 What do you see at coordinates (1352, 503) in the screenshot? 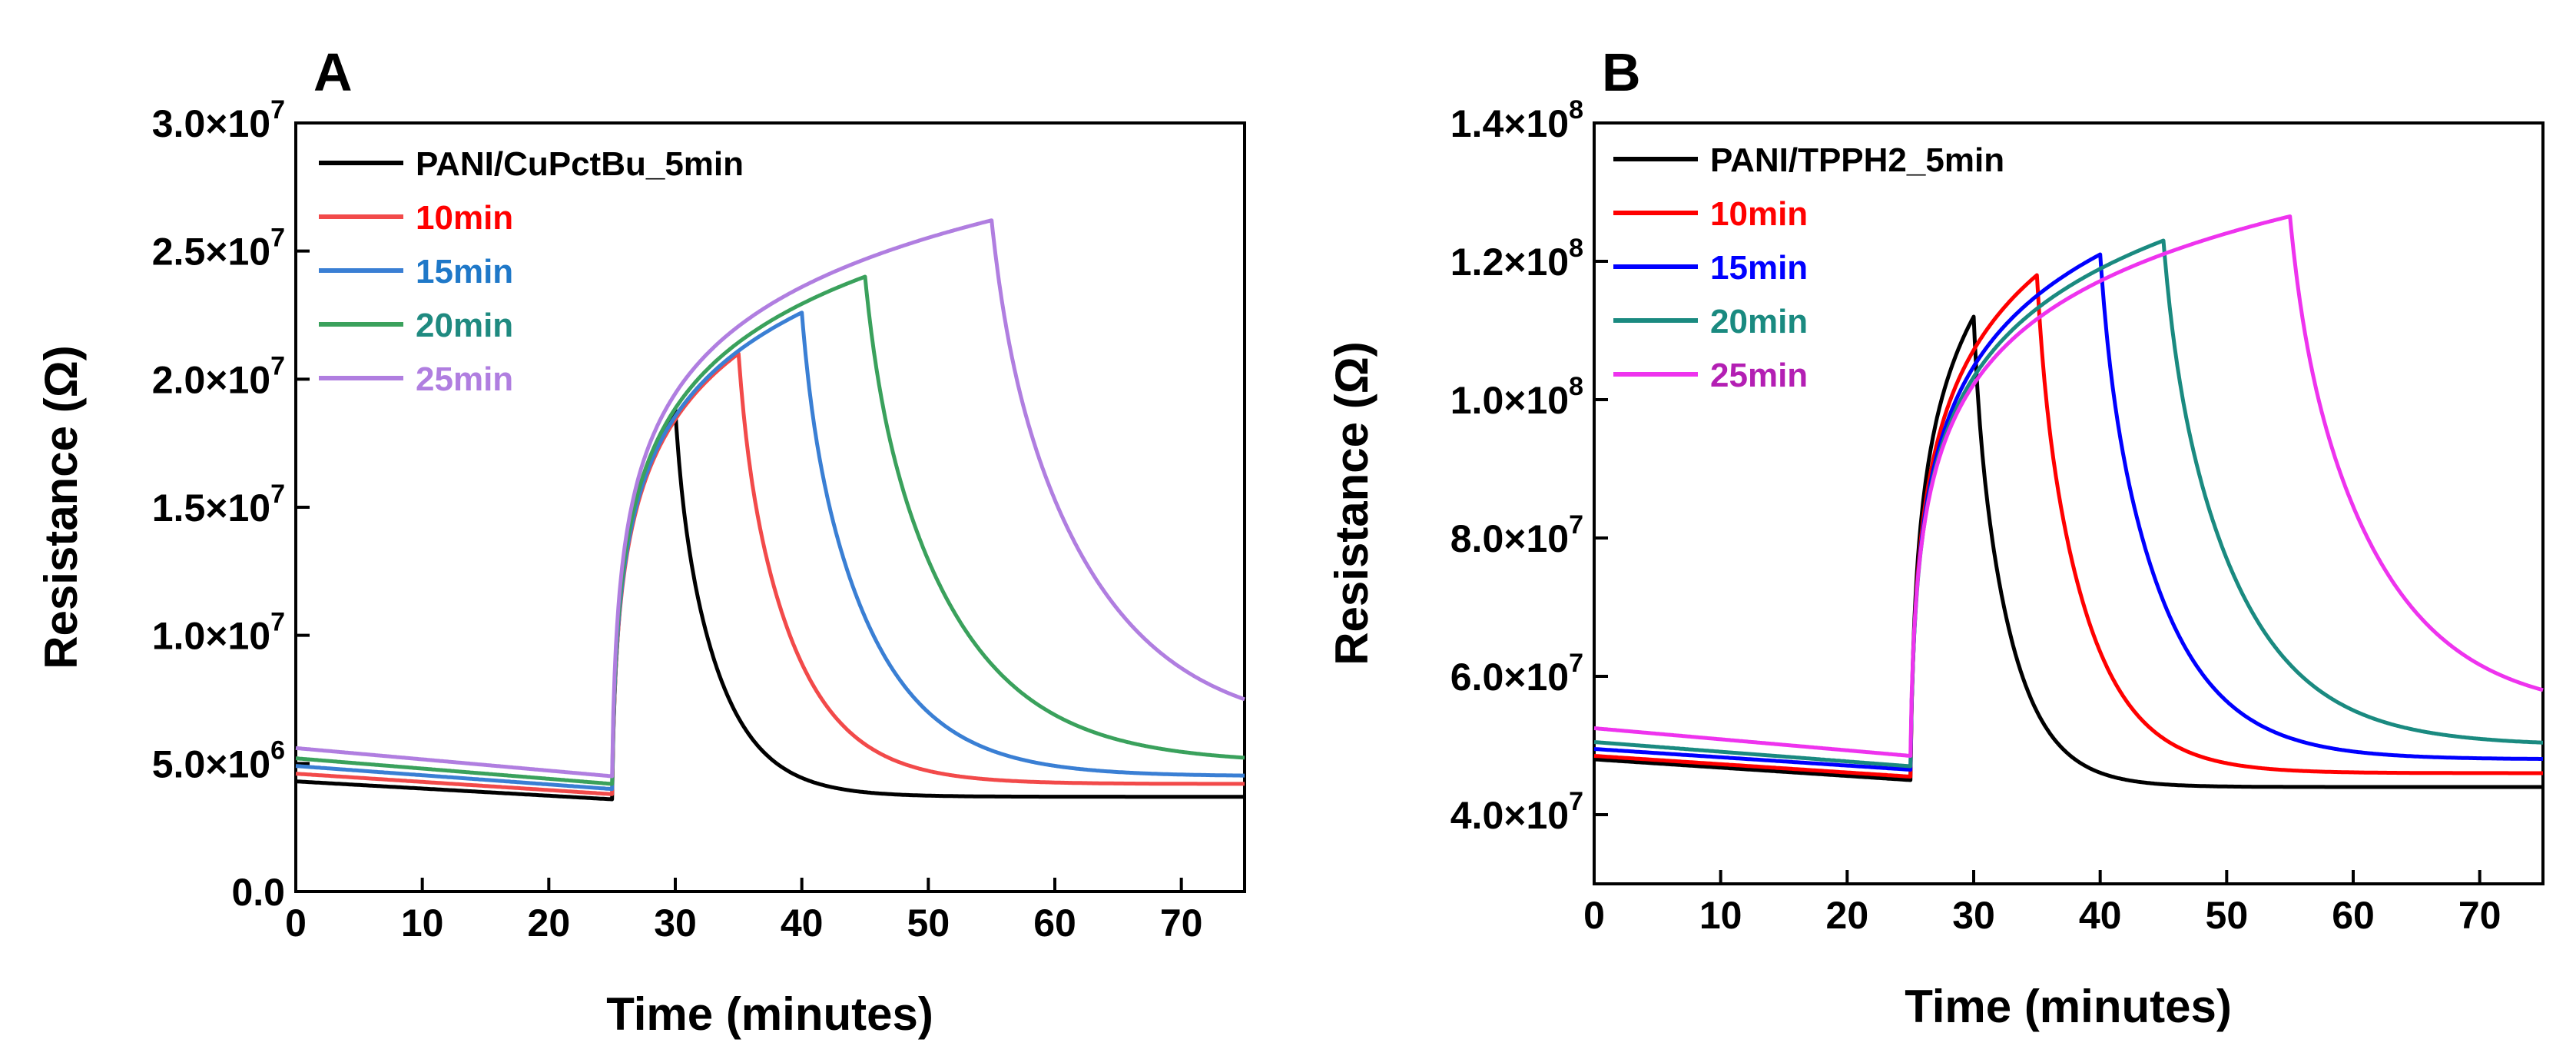
I see `panel-b-y-axis-title: Resistance (Ω)` at bounding box center [1352, 503].